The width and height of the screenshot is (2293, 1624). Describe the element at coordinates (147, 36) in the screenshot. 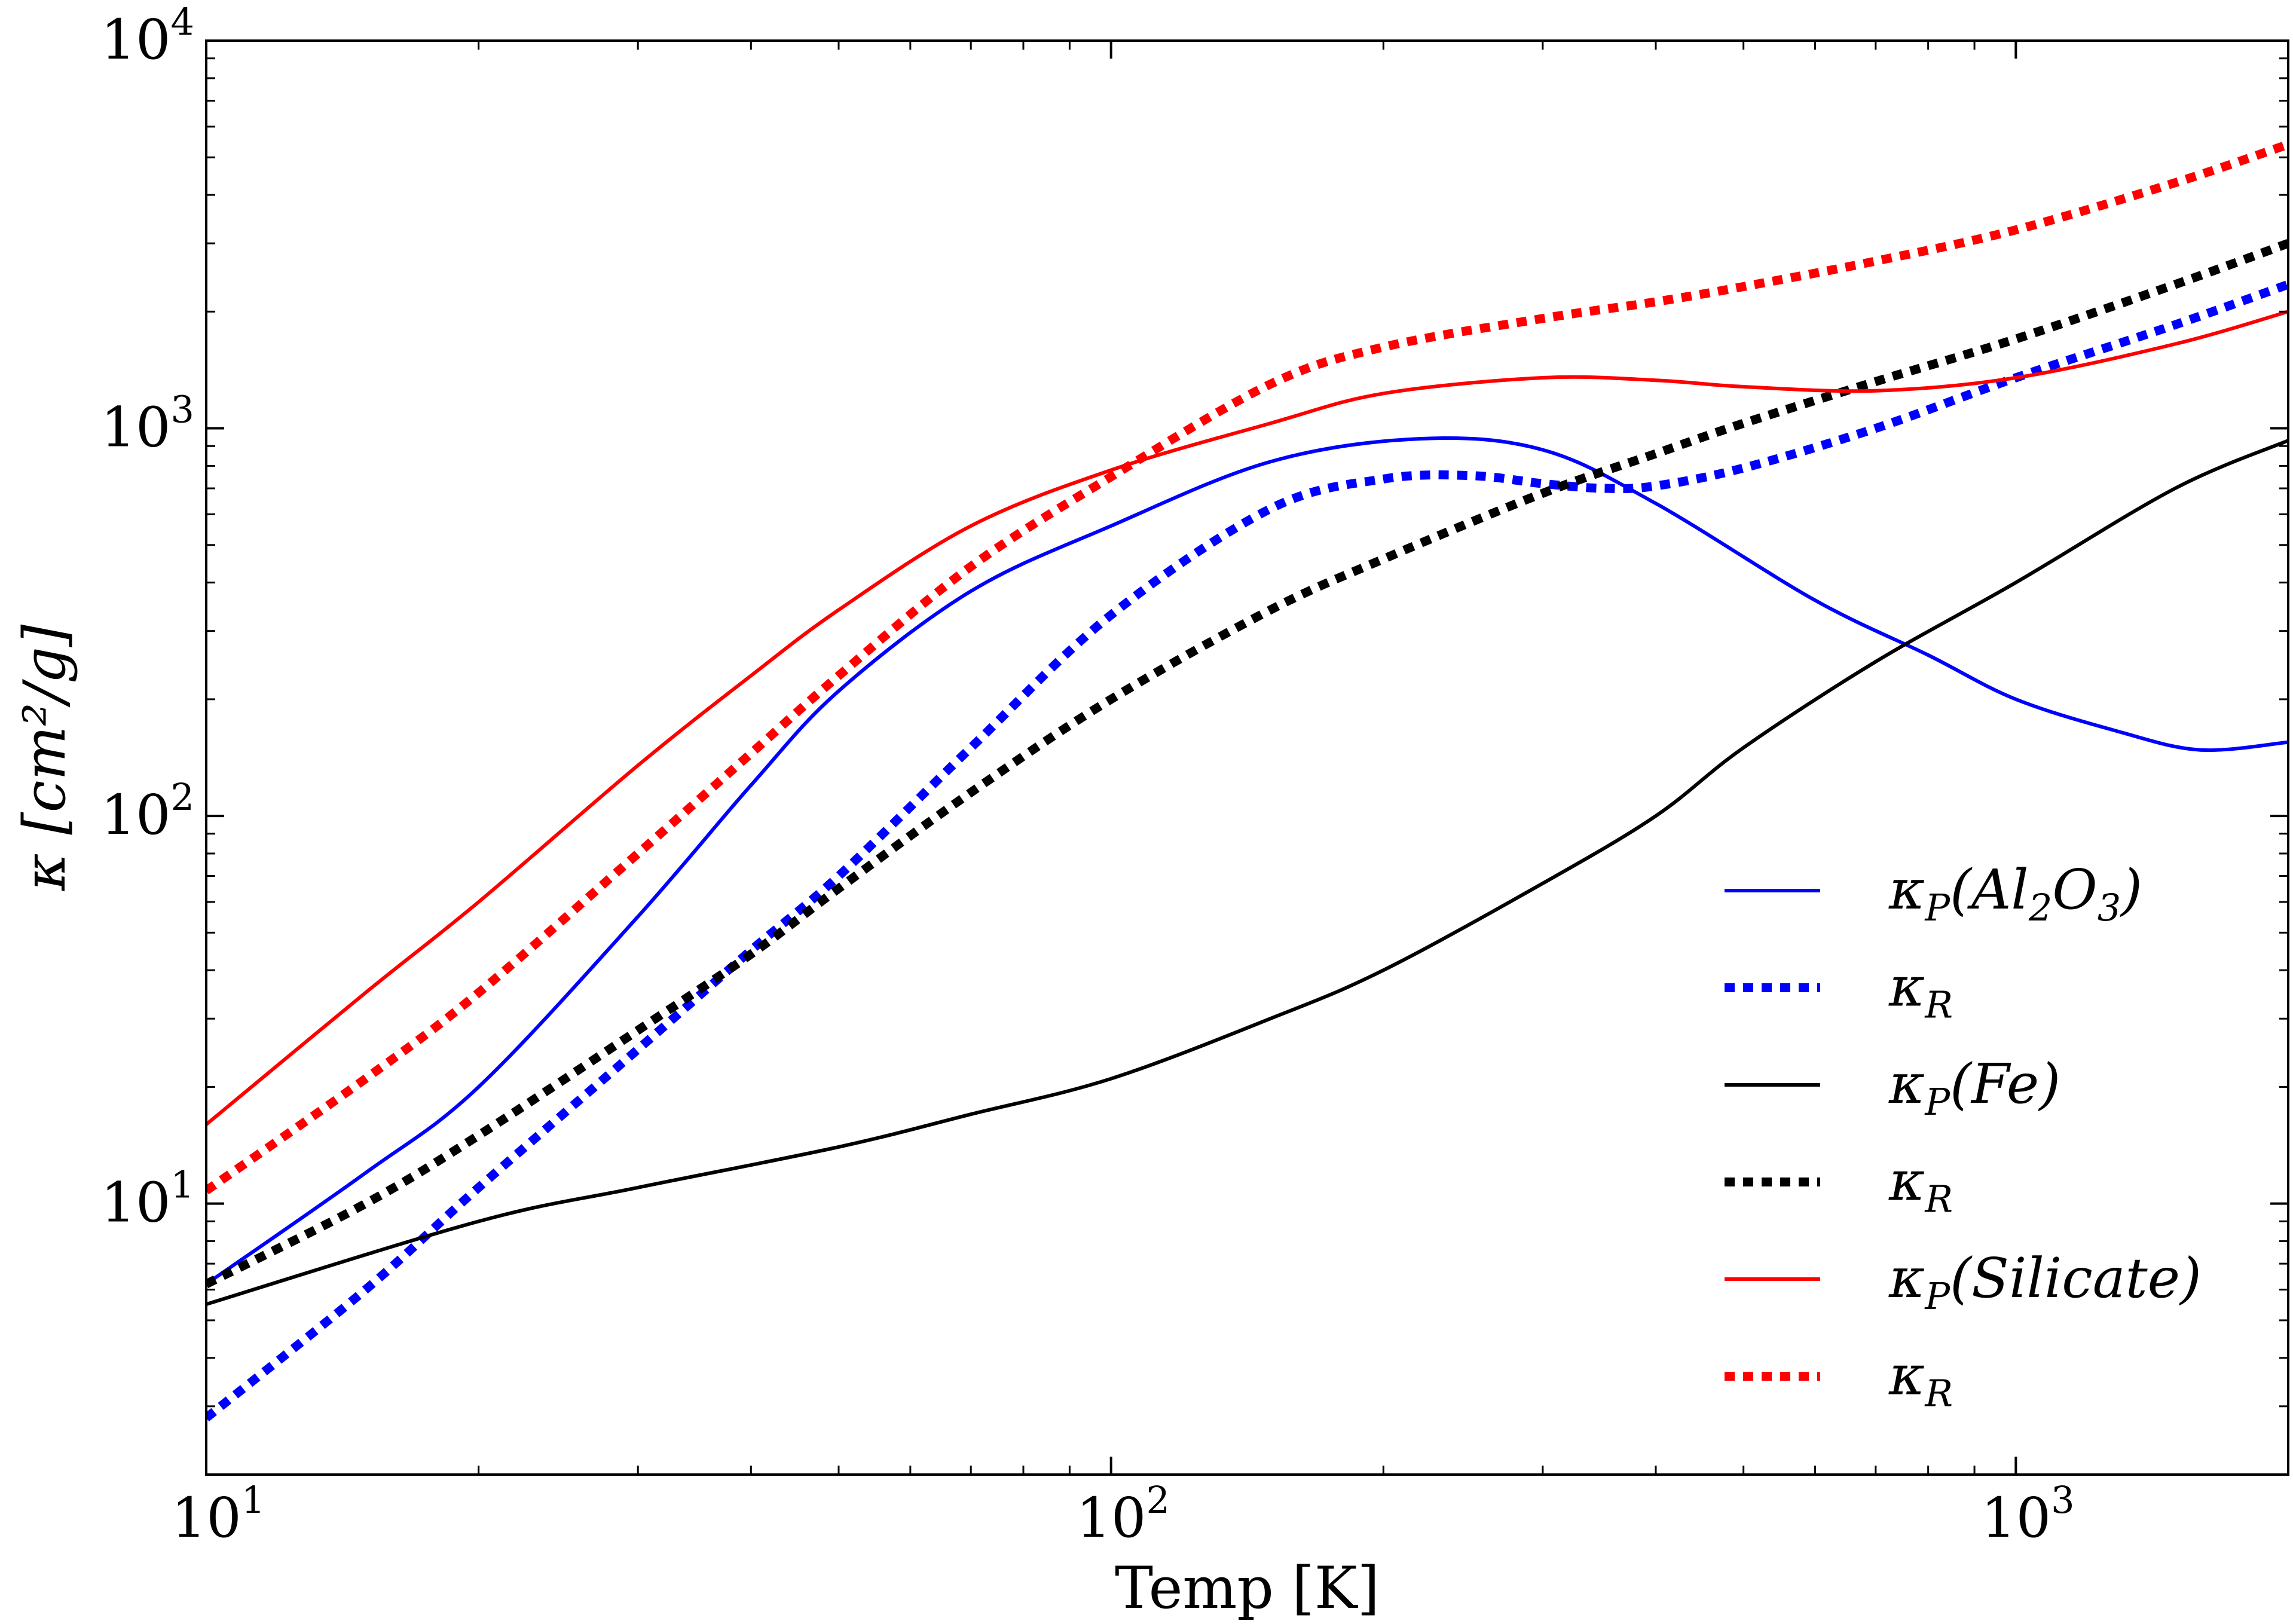

I see `y-tick-label-3: 10⁴` at that location.